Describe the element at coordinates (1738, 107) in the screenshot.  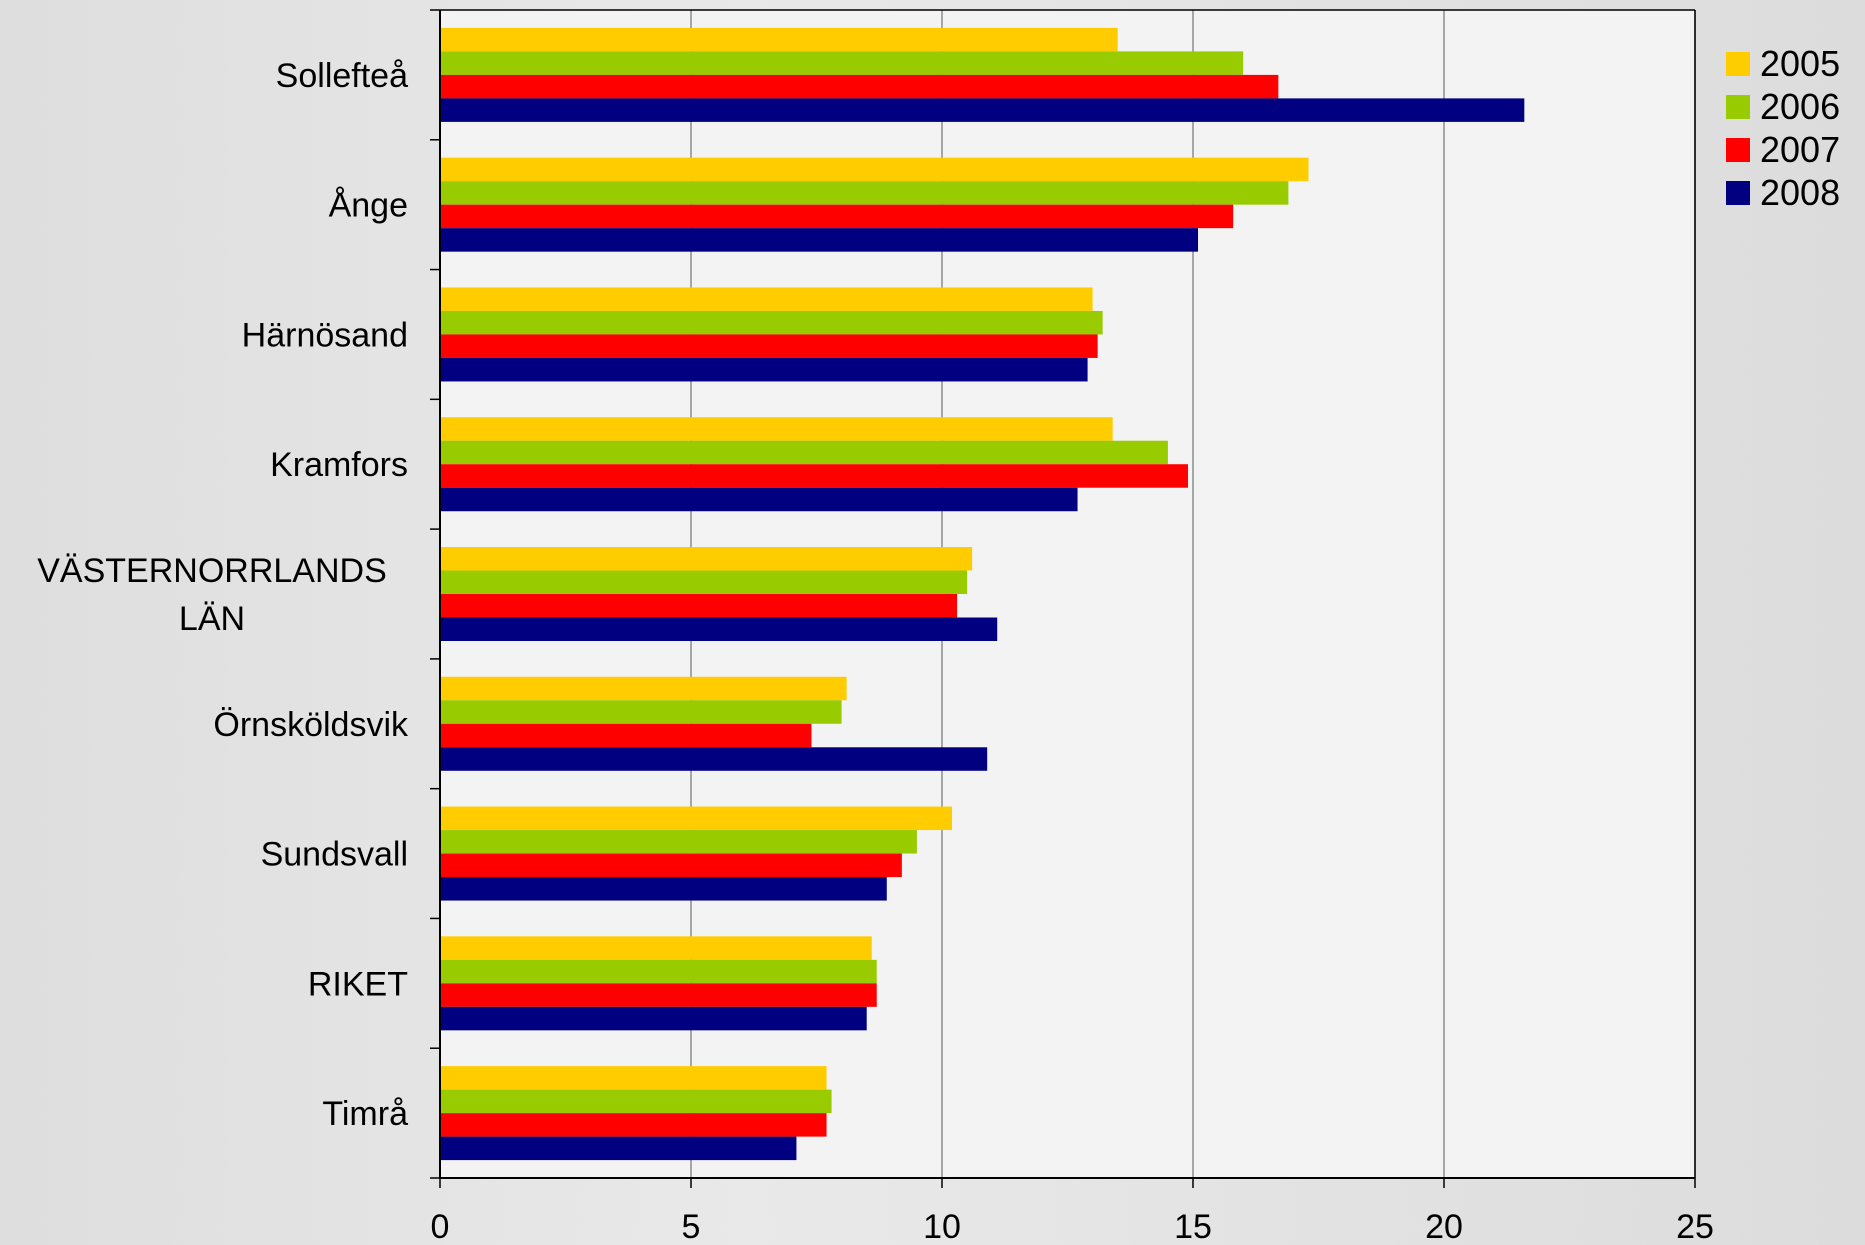
I see `legend-swatch-2006` at that location.